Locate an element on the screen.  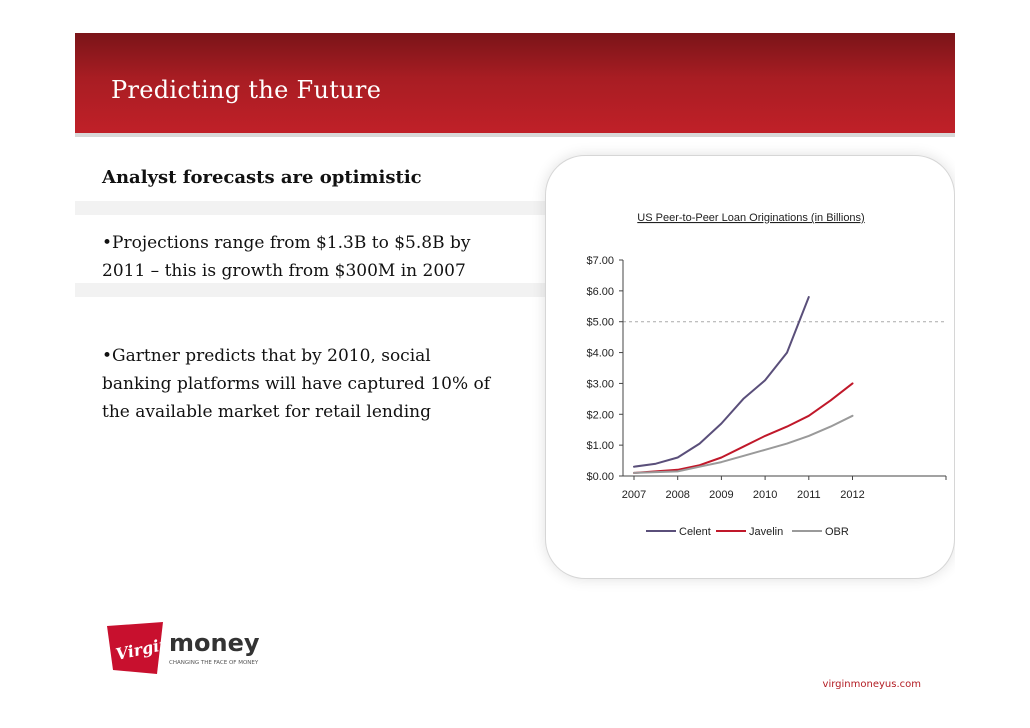
y-tick-label: $4.00 is located at coordinates (600, 354).